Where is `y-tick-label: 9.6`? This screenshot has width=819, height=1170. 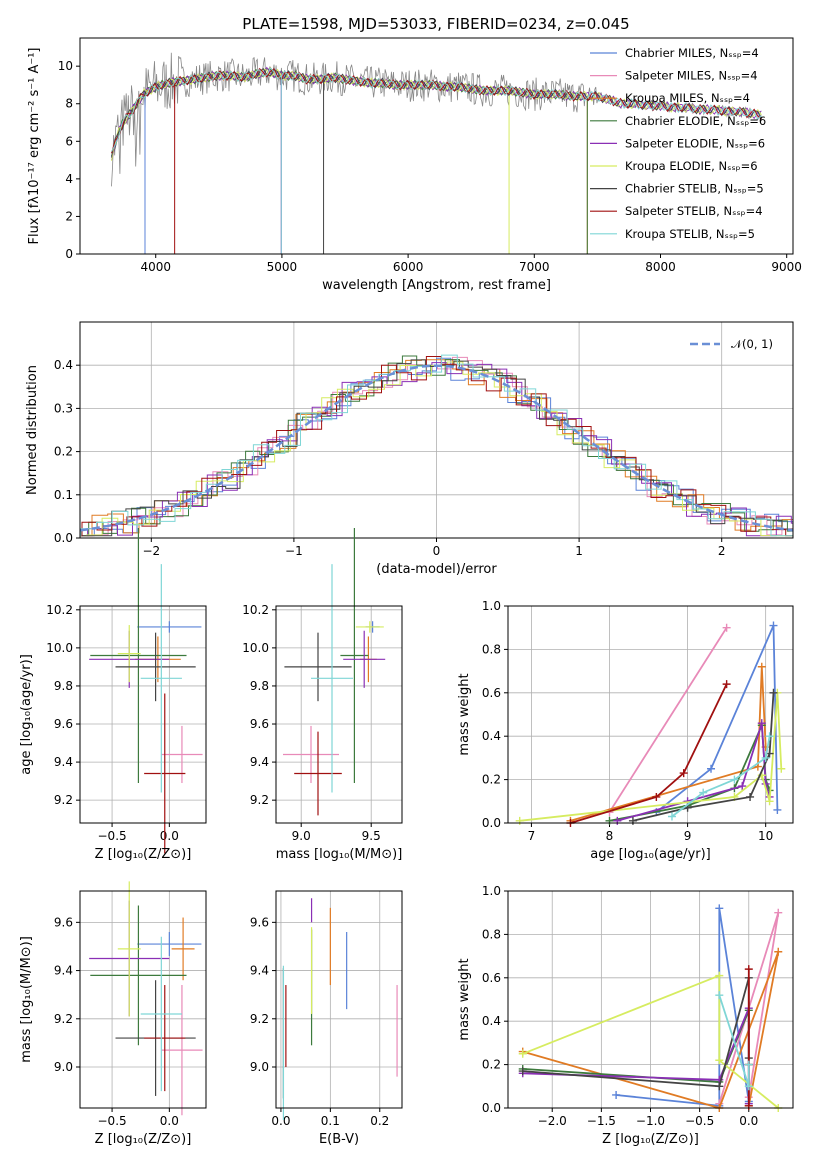 y-tick-label: 9.6 is located at coordinates (63, 724).